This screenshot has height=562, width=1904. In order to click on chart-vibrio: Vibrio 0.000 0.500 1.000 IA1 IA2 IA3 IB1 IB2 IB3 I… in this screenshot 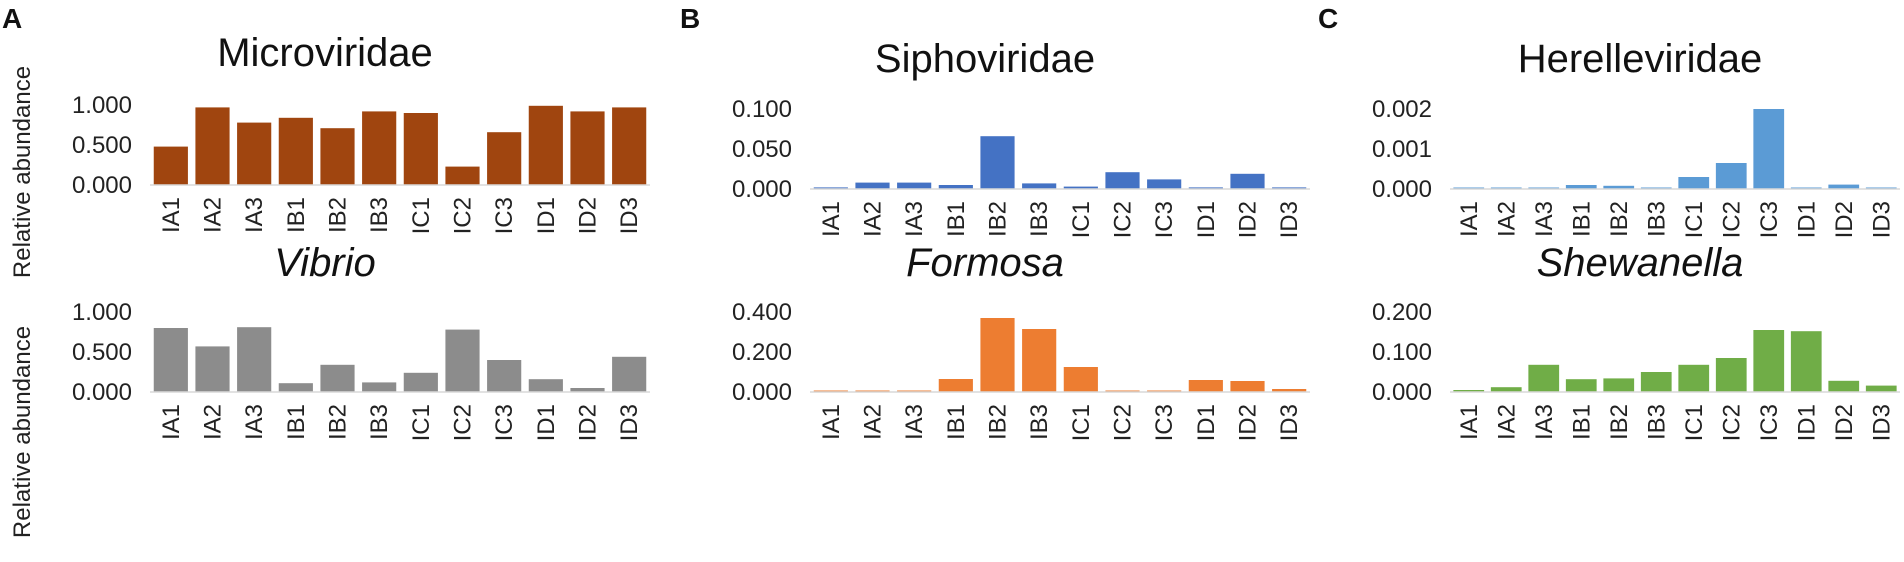, I will do `click(361, 341)`.